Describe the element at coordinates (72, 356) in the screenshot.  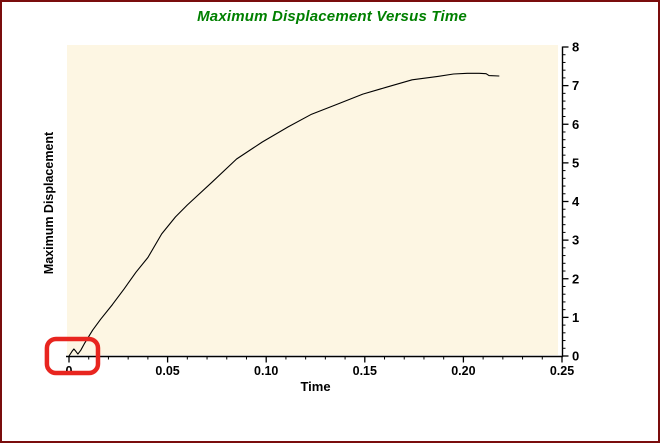
I see `origin-highlight-box` at that location.